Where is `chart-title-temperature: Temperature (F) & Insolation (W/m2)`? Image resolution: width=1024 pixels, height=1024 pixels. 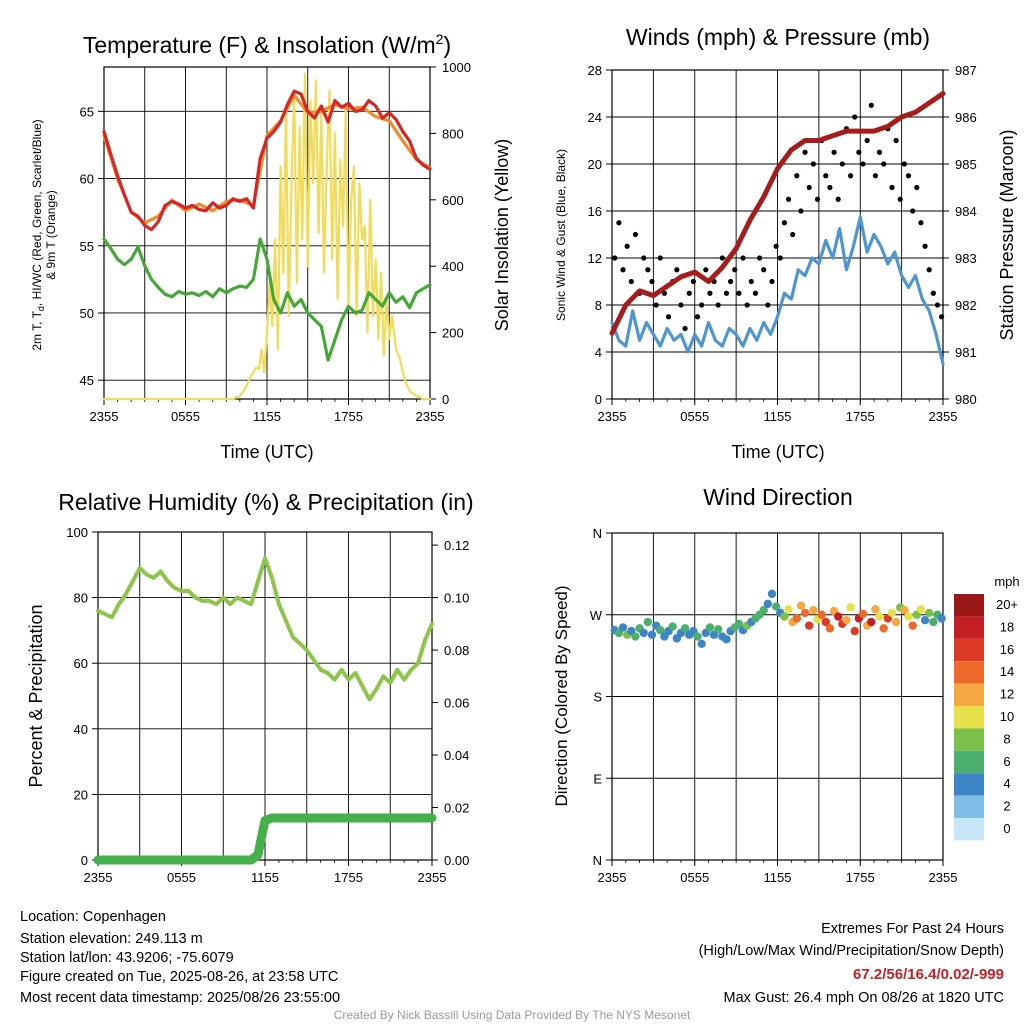
chart-title-temperature: Temperature (F) & Insolation (W/m2) is located at coordinates (267, 44).